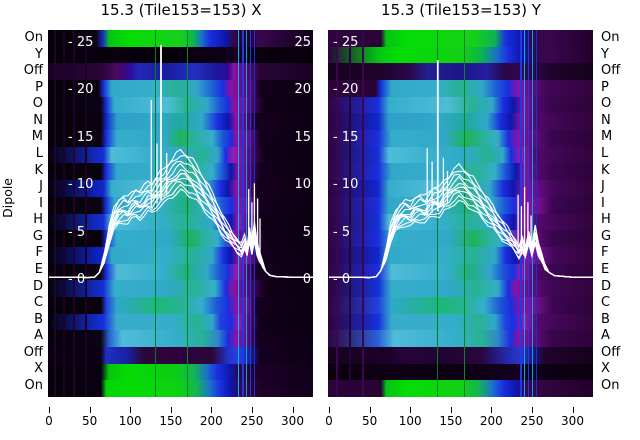  What do you see at coordinates (606, 120) in the screenshot?
I see `row-label-right-n-5: N` at bounding box center [606, 120].